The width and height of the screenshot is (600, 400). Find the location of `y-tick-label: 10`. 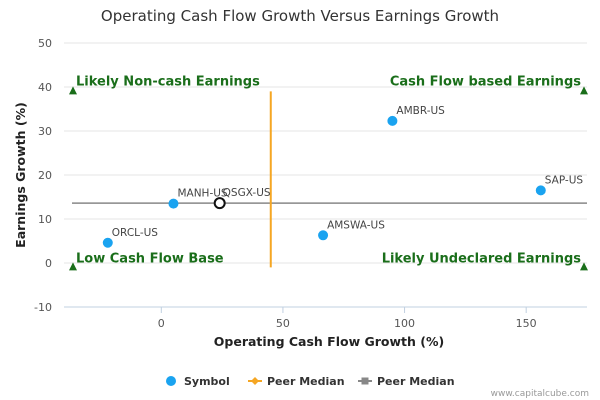

y-tick-label: 10 is located at coordinates (45, 219).